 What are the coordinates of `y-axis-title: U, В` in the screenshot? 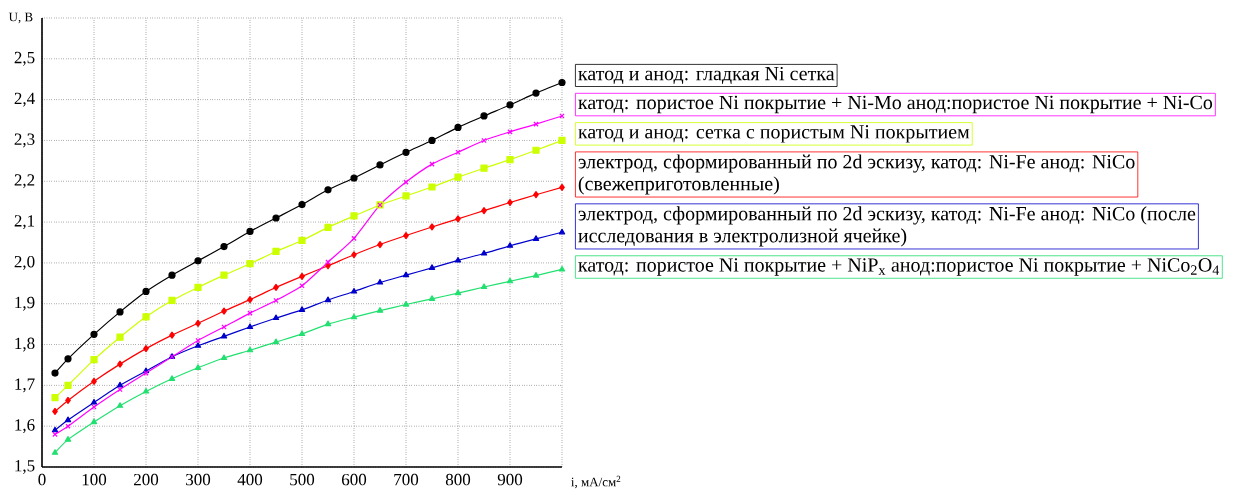 It's located at (20, 18).